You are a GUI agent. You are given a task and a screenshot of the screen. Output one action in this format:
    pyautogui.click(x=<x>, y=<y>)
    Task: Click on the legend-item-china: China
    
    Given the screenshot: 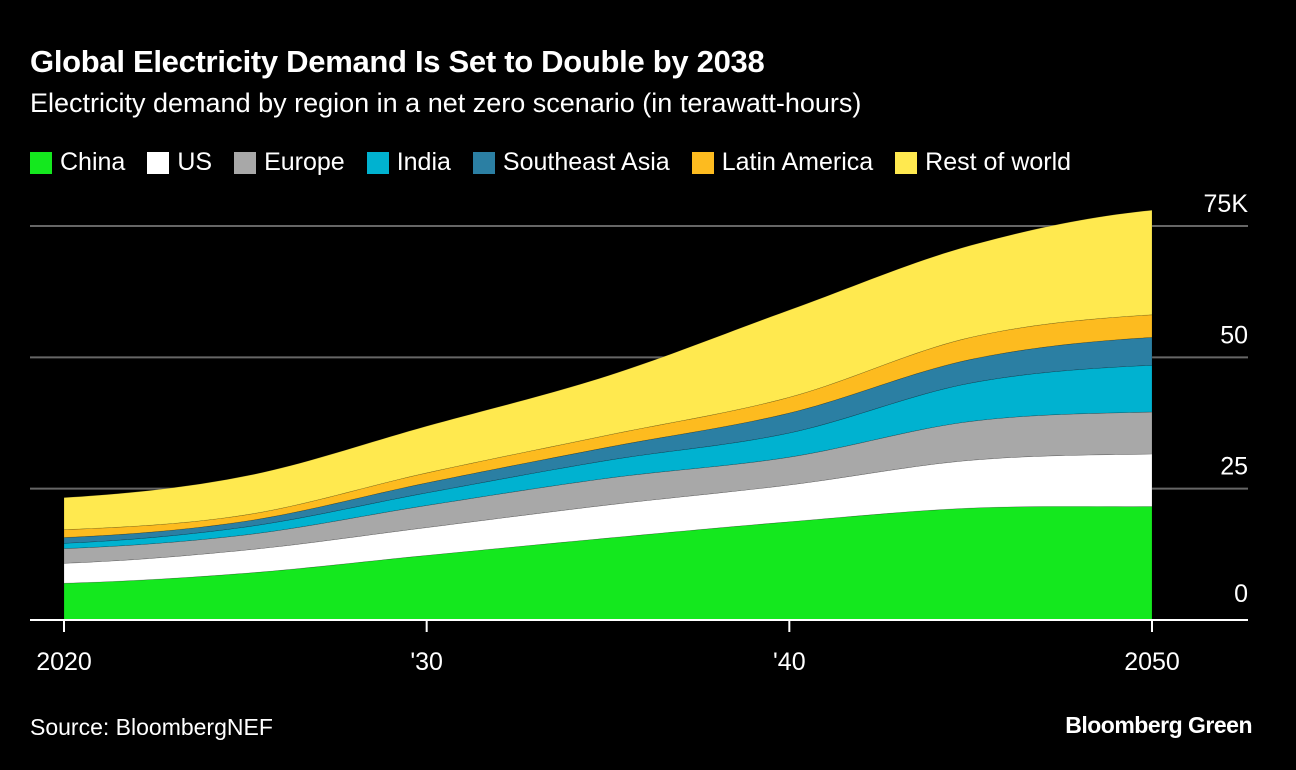 What is the action you would take?
    pyautogui.click(x=77, y=162)
    